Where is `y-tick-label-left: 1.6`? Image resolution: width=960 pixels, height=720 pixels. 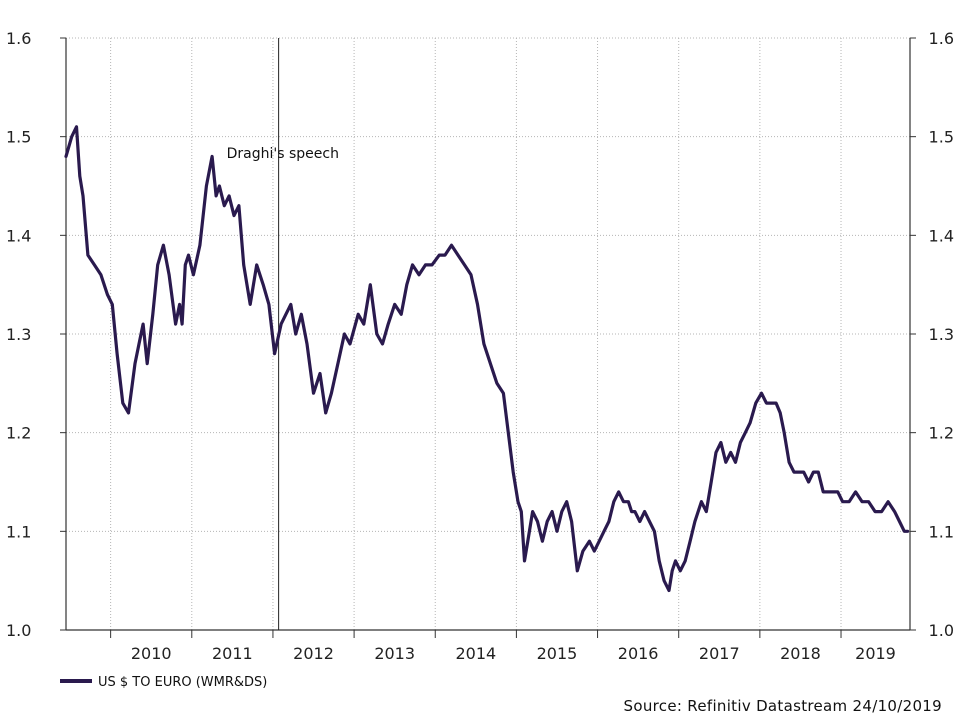 y-tick-label-left: 1.6 is located at coordinates (18, 38).